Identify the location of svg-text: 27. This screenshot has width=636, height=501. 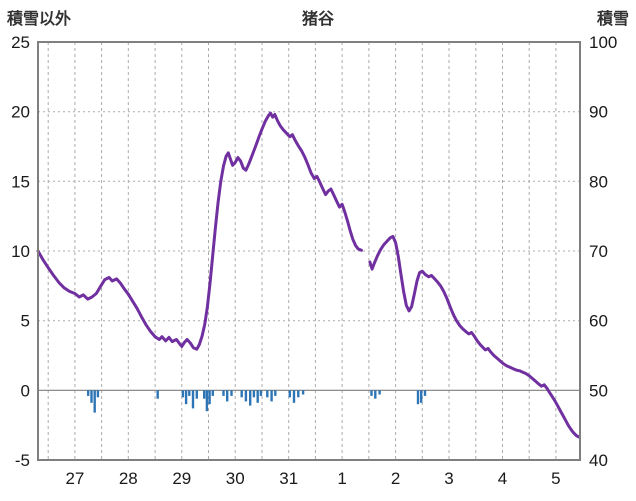
(74, 478).